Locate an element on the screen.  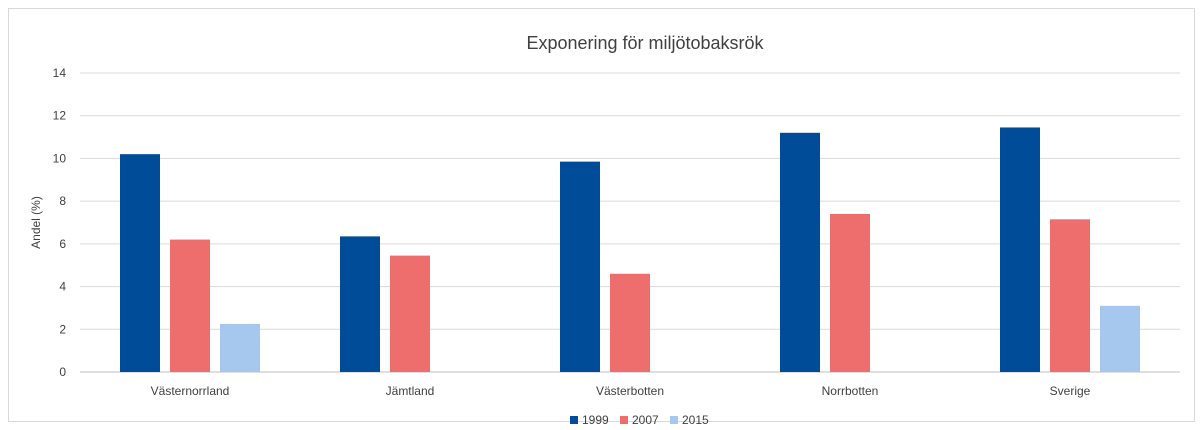
legend-label-2007: 2007 is located at coordinates (645, 420).